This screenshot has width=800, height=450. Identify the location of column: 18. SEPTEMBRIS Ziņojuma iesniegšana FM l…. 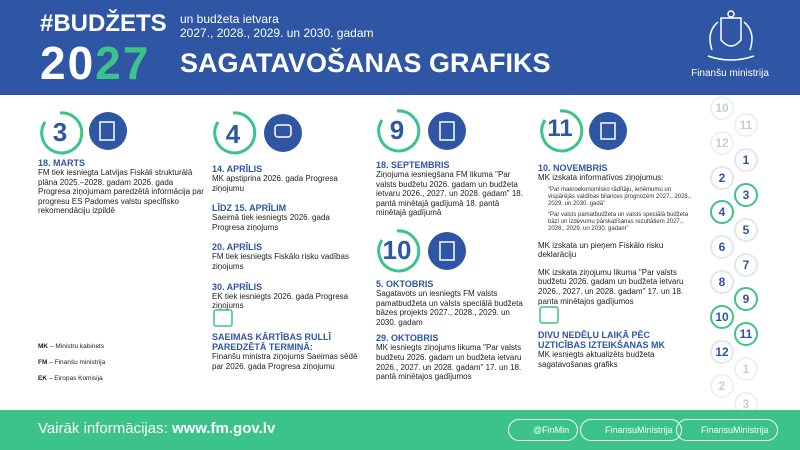
(451, 189).